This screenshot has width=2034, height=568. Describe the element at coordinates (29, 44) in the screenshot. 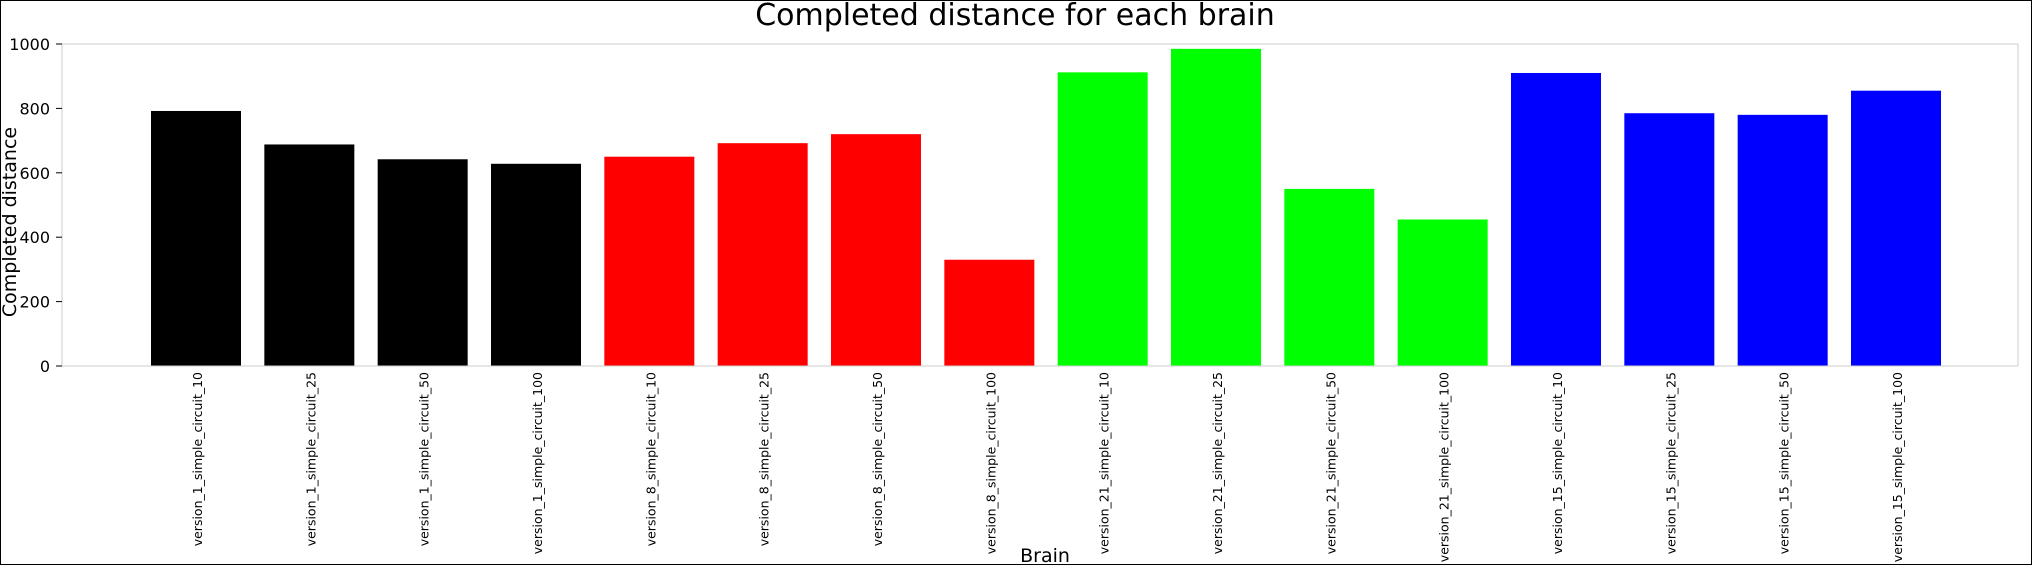

I see `y-tick-label: 1000` at that location.